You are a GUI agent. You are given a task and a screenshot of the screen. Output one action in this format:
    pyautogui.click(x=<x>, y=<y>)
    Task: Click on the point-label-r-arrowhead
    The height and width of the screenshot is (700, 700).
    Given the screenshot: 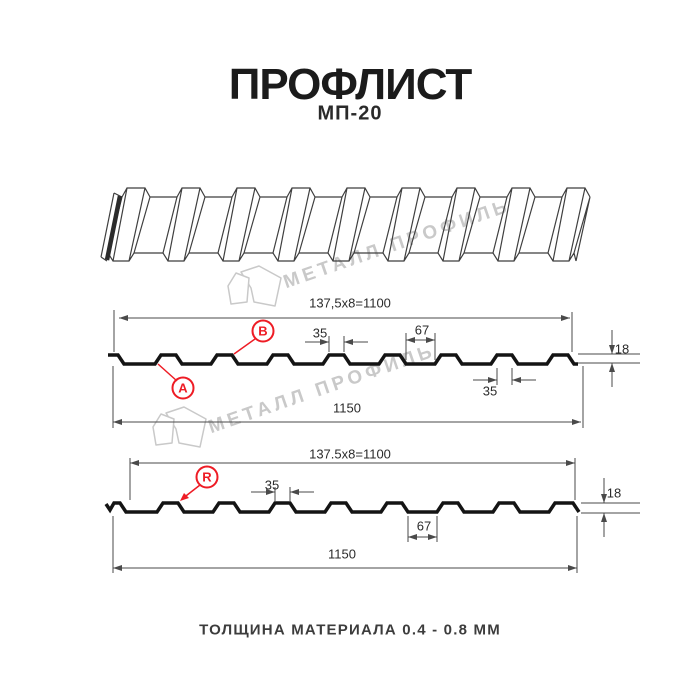 What is the action you would take?
    pyautogui.click(x=184, y=497)
    